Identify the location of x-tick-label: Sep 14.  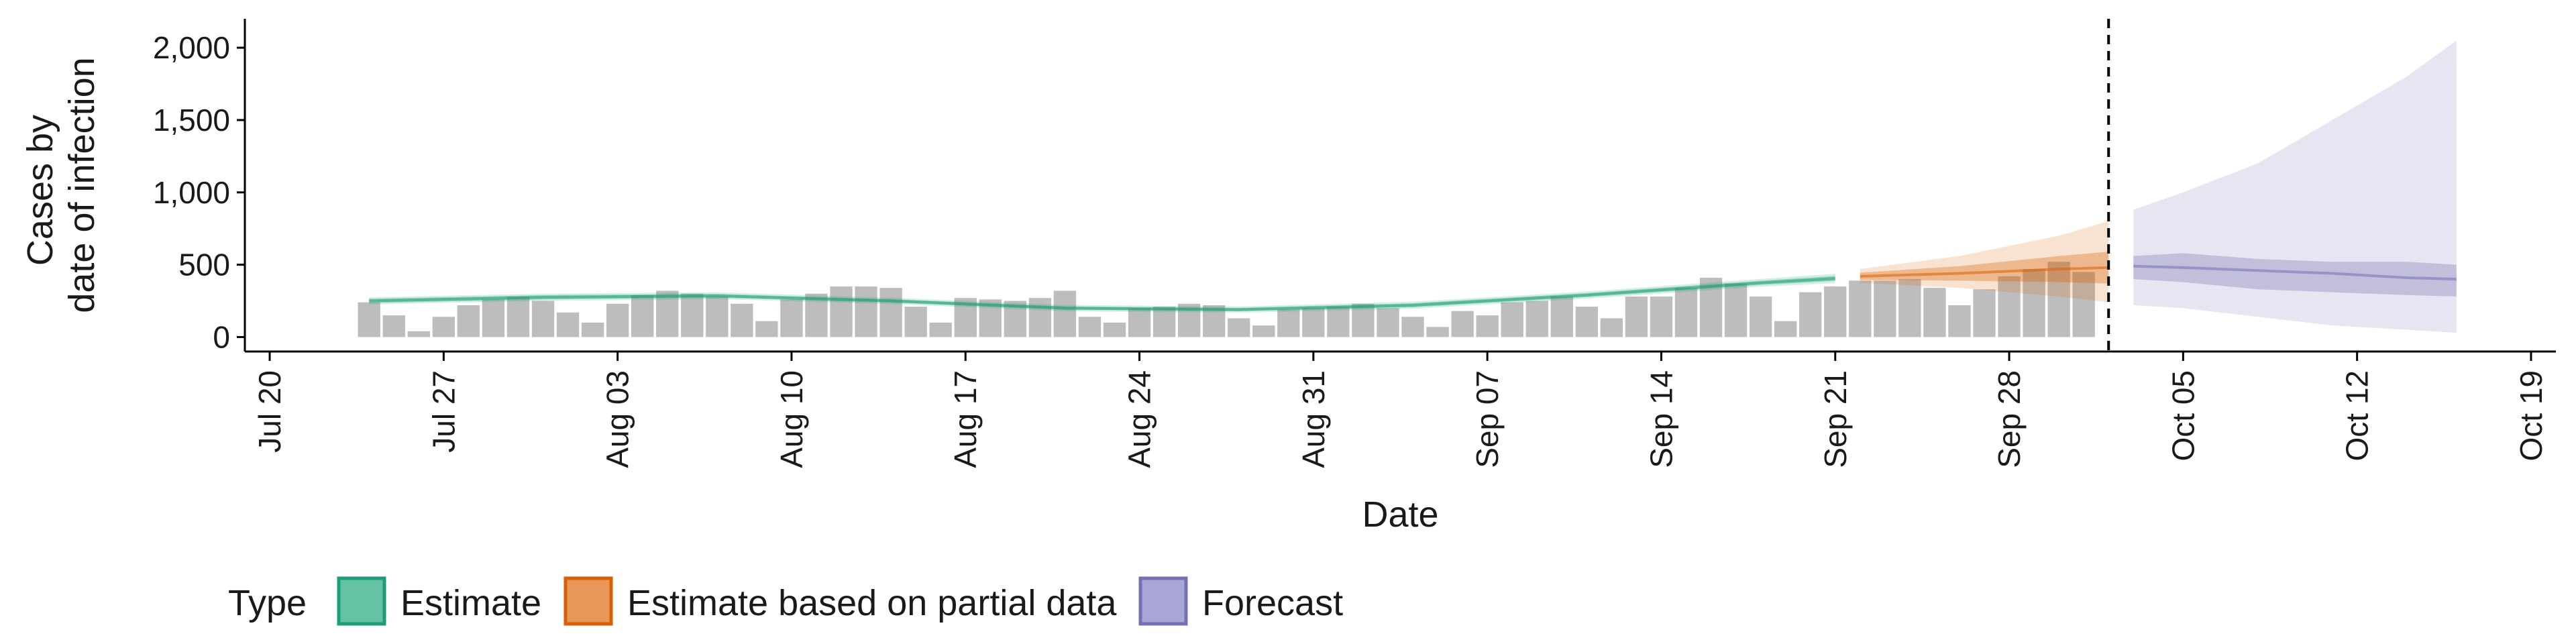
(1661, 419).